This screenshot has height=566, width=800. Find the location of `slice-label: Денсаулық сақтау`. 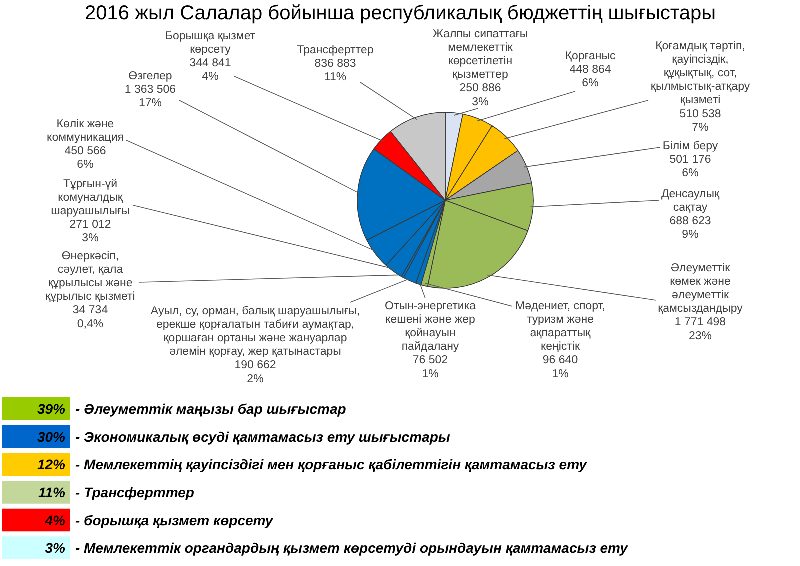

slice-label: Денсаулық сақтау is located at coordinates (690, 201).